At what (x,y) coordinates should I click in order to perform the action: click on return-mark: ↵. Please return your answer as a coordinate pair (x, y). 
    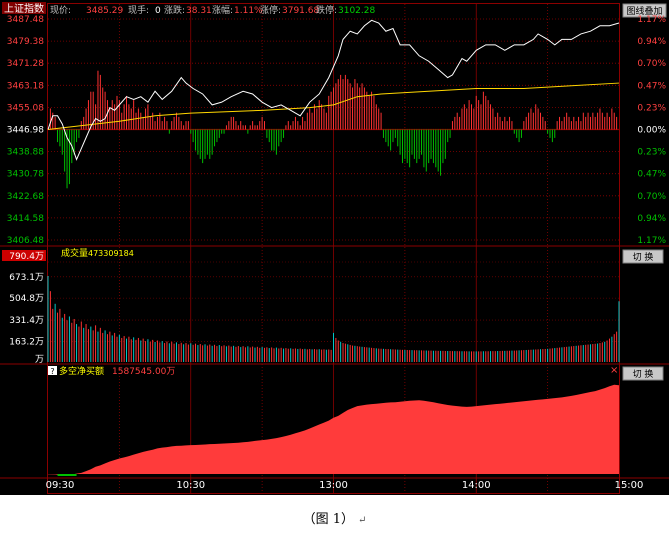
    Looking at the image, I should click on (362, 520).